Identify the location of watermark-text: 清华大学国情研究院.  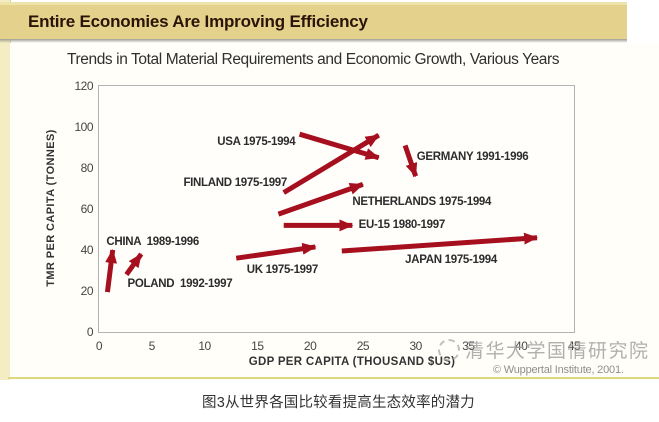
(557, 351).